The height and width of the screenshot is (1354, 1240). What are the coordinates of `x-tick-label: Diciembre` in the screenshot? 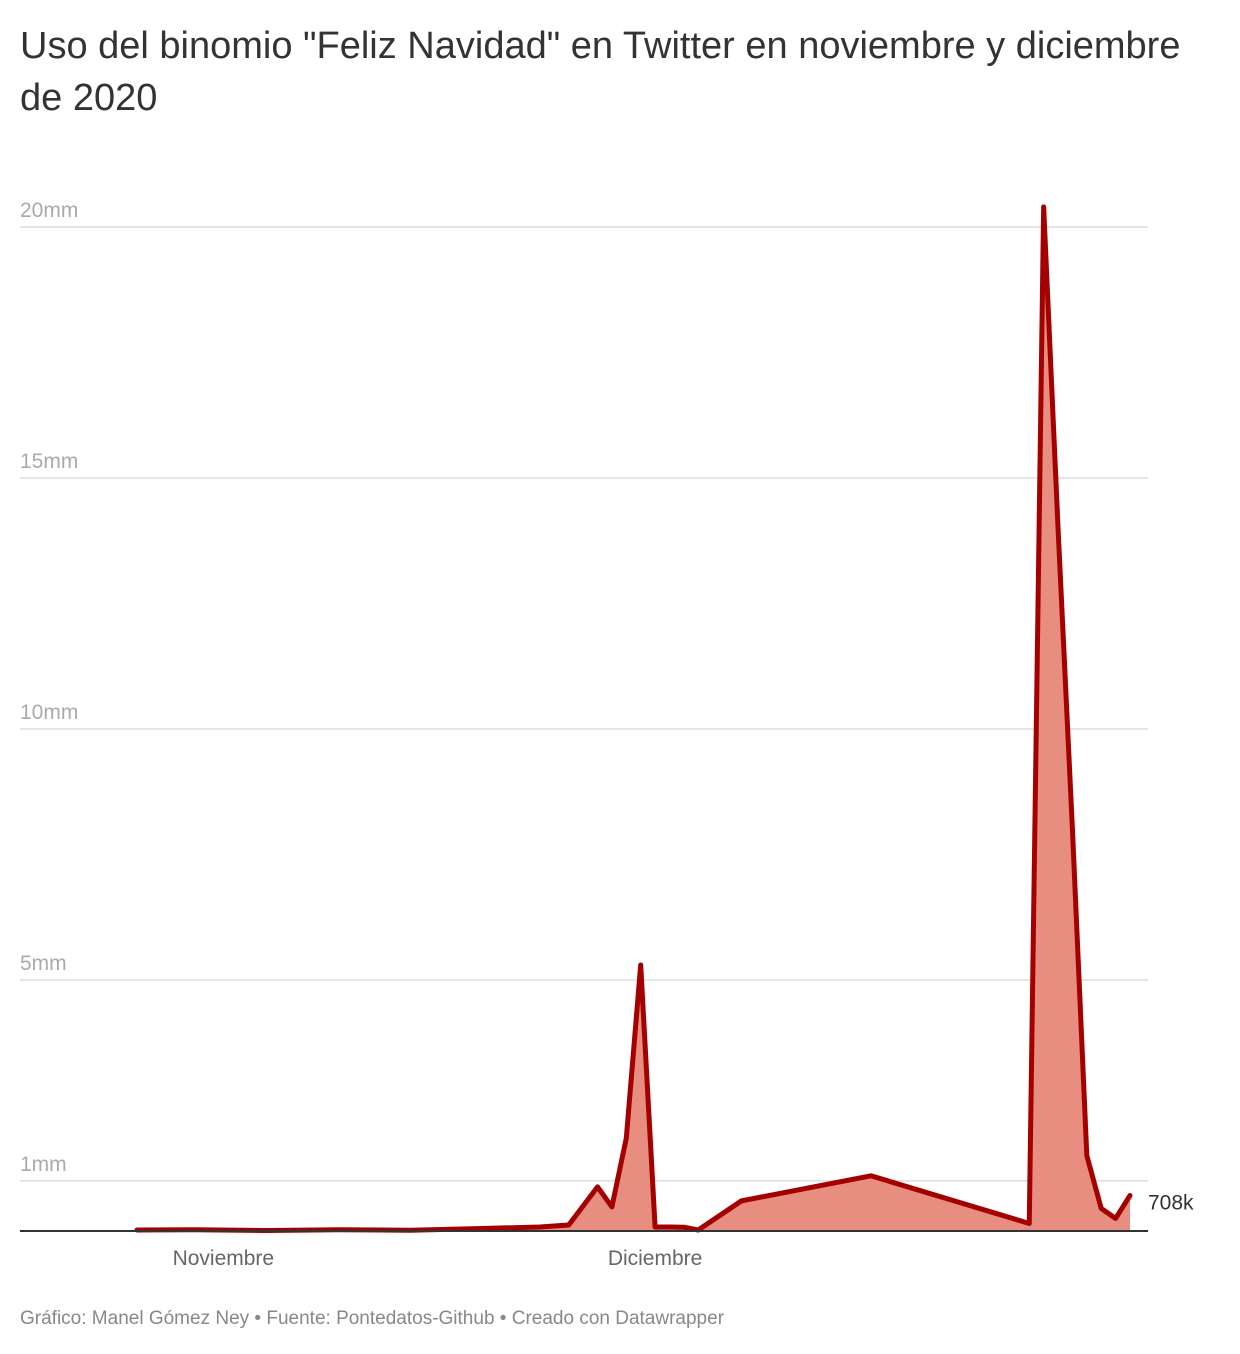 It's located at (655, 1258).